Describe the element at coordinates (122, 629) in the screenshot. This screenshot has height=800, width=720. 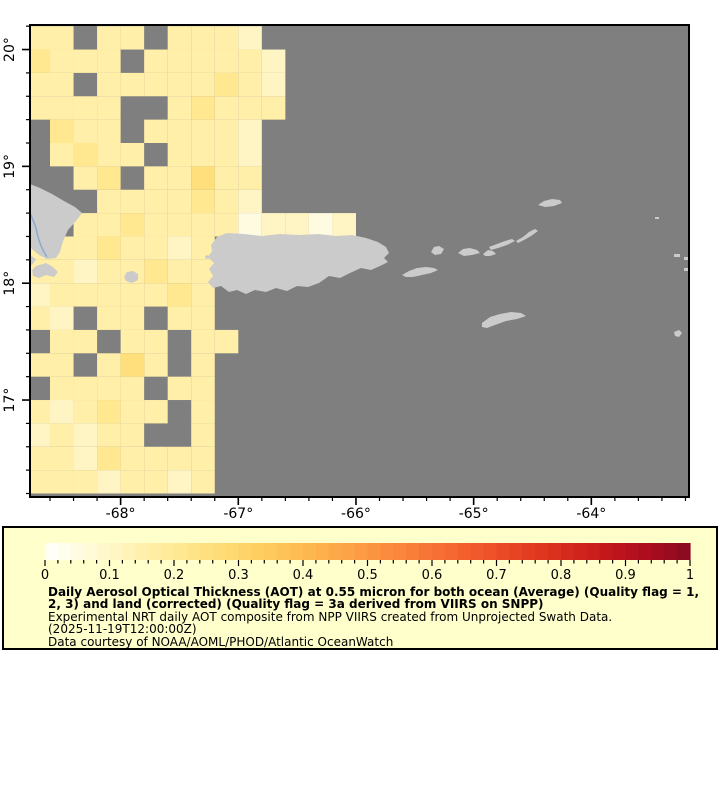
I see `caption-timestamp-line: (2025-11-19T12:00:00Z)` at that location.